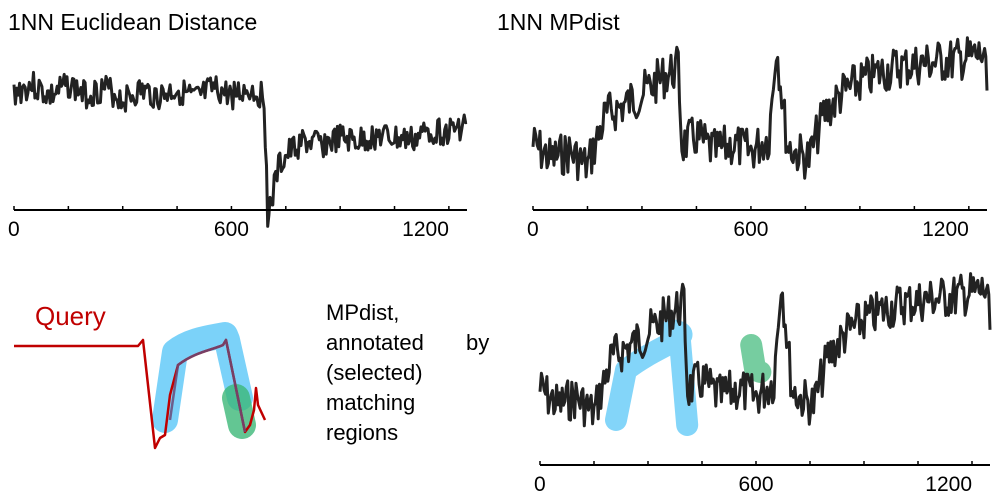  Describe the element at coordinates (70, 316) in the screenshot. I see `query-label: Query` at that location.